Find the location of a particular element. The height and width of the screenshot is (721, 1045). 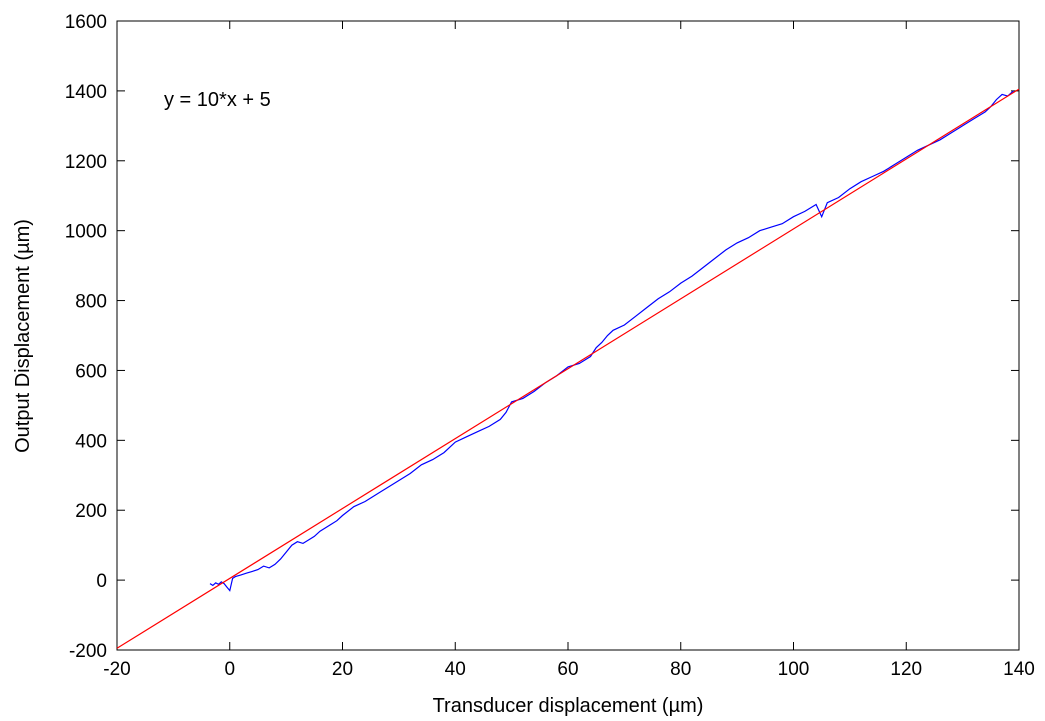

x-tick-label: 100 is located at coordinates (794, 669).